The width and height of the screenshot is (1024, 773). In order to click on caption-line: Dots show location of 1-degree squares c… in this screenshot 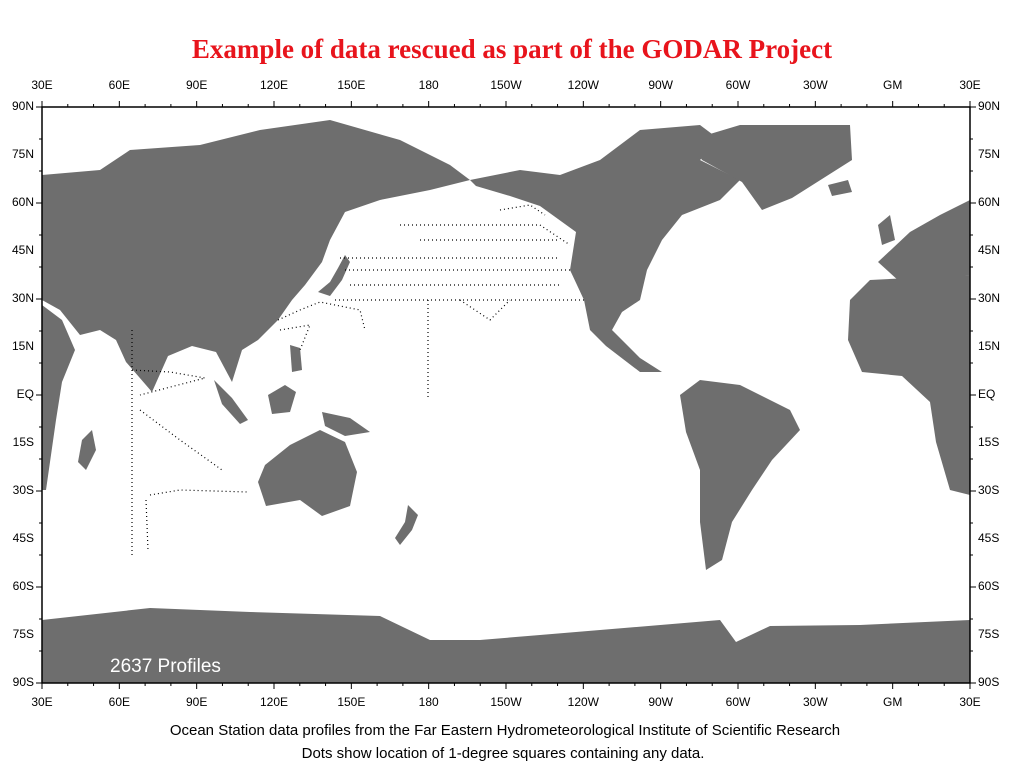, I will do `click(503, 753)`.